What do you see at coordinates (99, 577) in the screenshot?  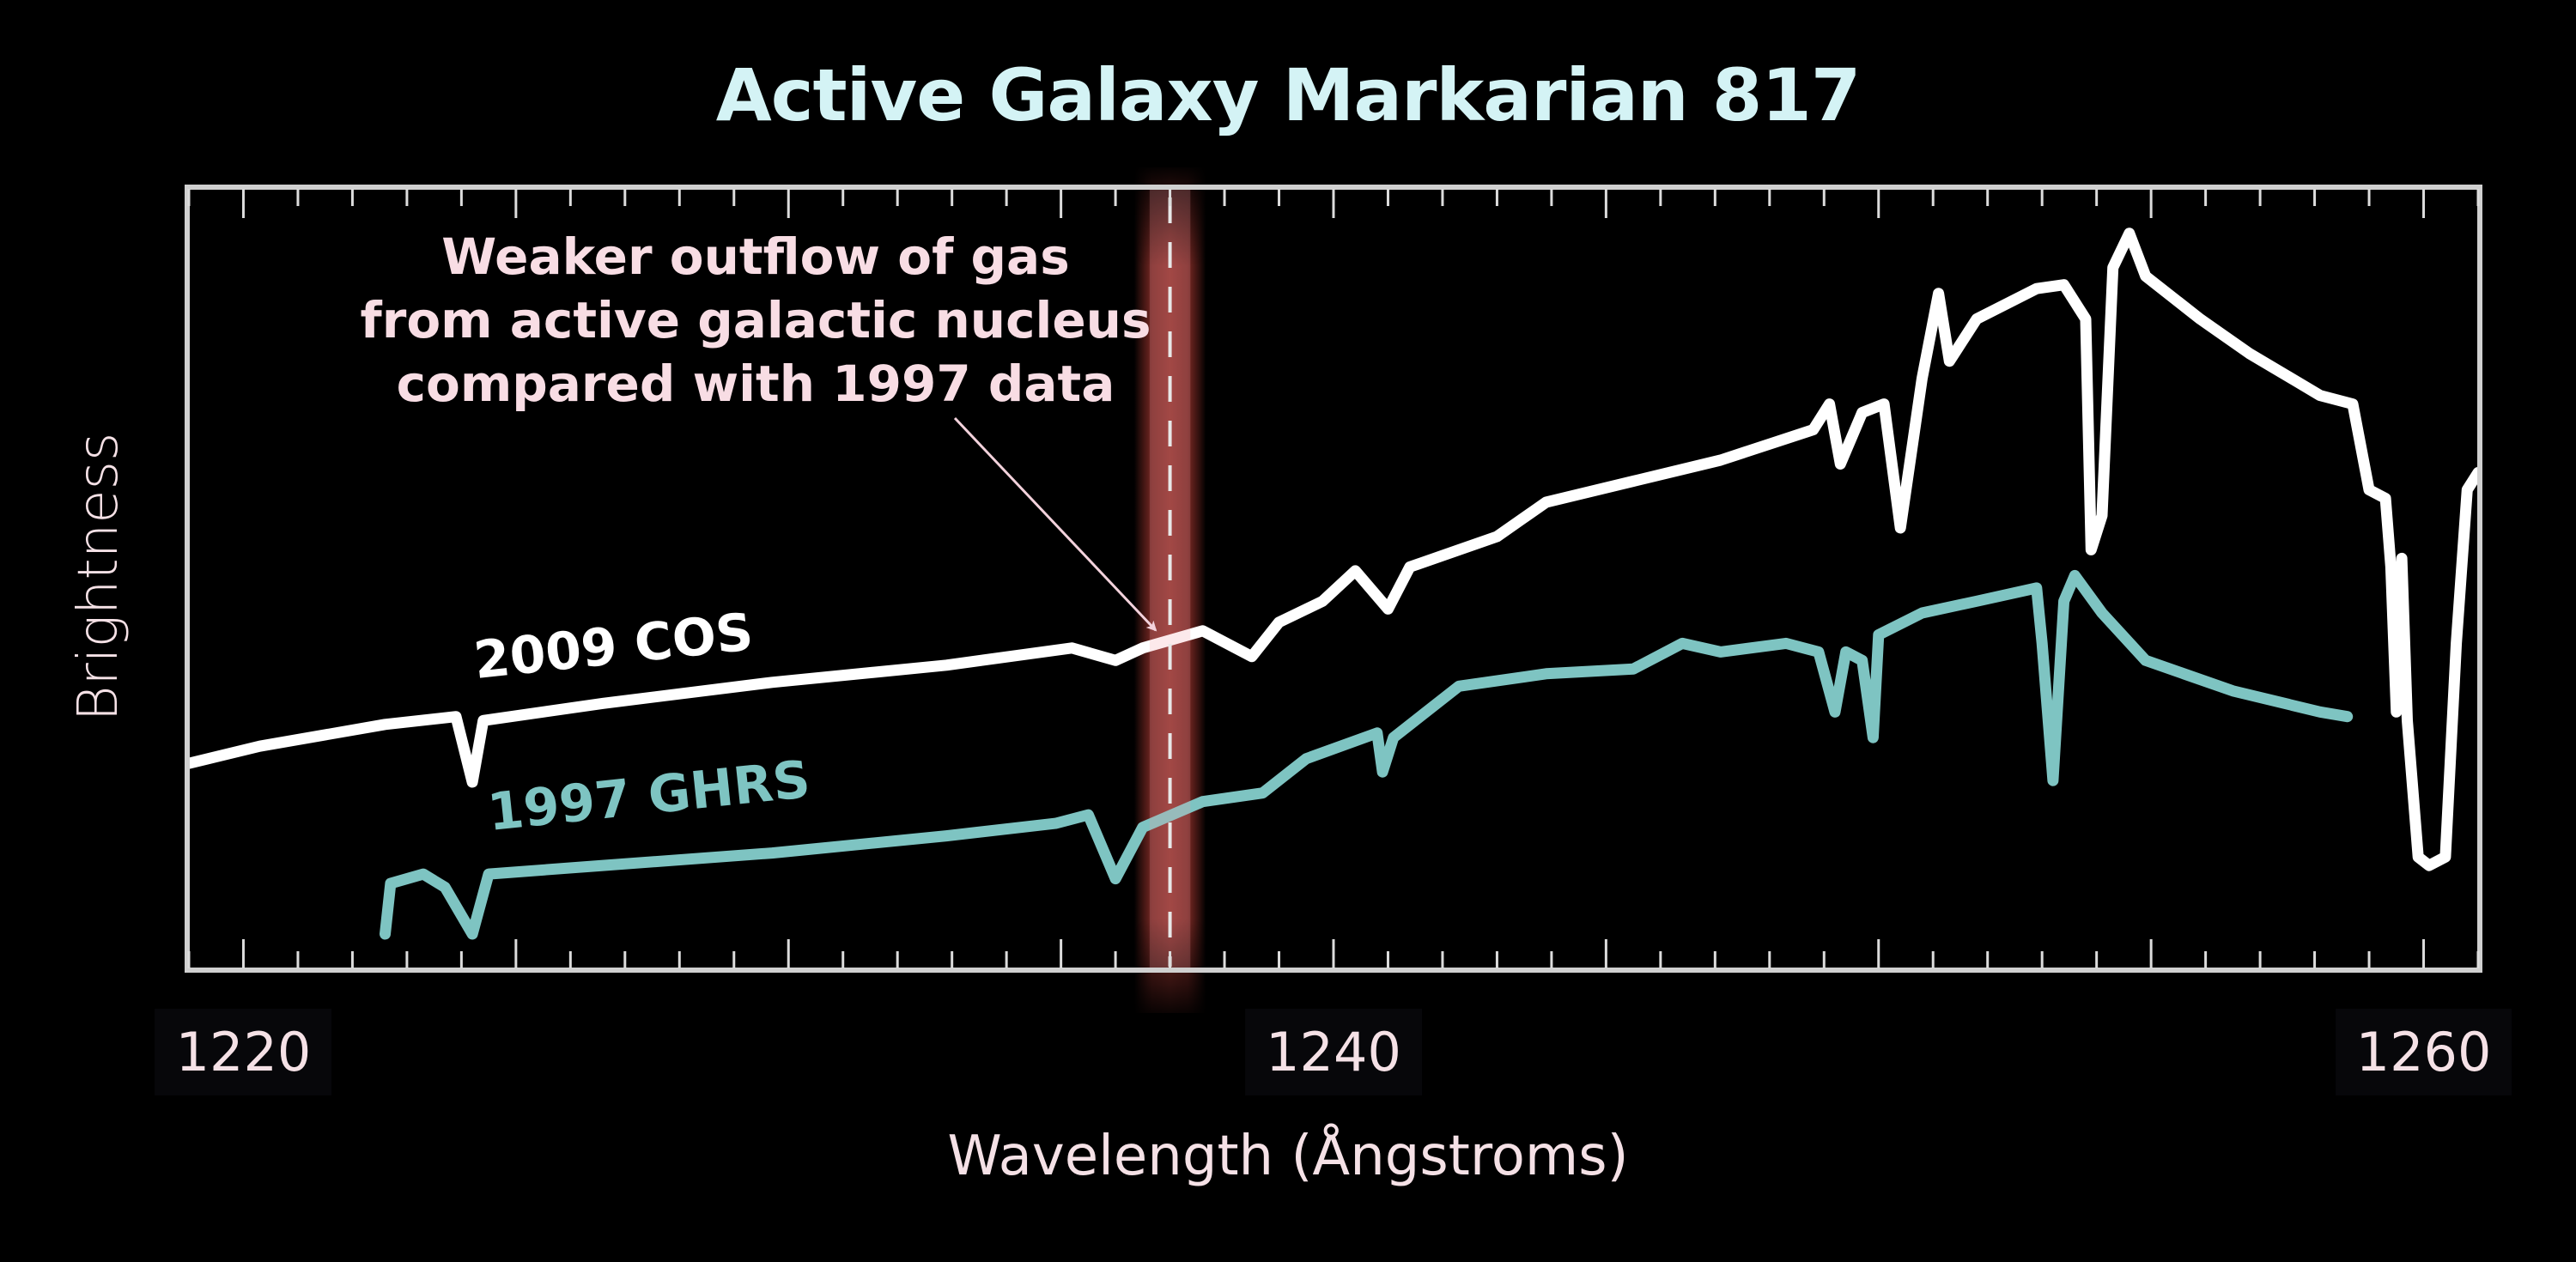 I see `y-axis-label: Brightness` at bounding box center [99, 577].